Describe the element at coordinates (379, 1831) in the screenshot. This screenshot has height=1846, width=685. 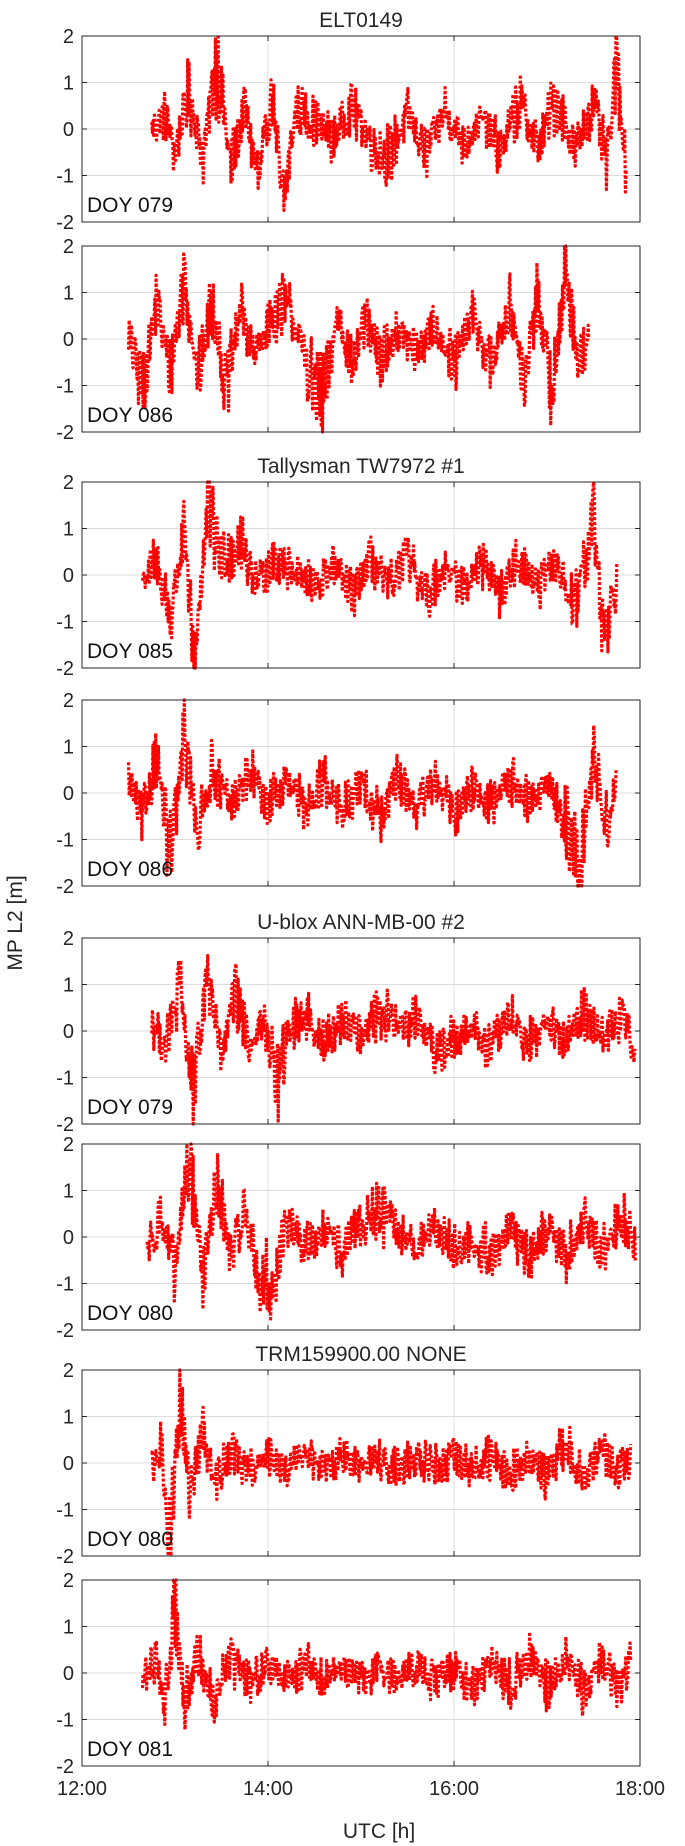
I see `x-axis-label: UTC [h]` at that location.